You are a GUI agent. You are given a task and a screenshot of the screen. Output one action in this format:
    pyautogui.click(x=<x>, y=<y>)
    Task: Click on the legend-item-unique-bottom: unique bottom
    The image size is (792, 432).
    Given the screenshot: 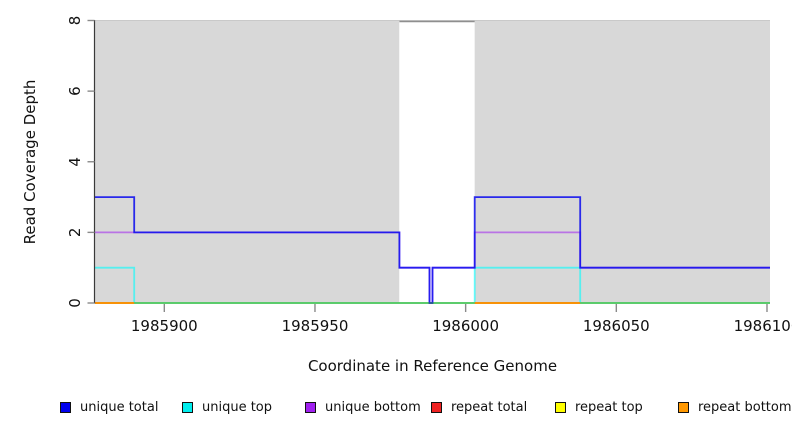 What is the action you would take?
    pyautogui.click(x=363, y=407)
    